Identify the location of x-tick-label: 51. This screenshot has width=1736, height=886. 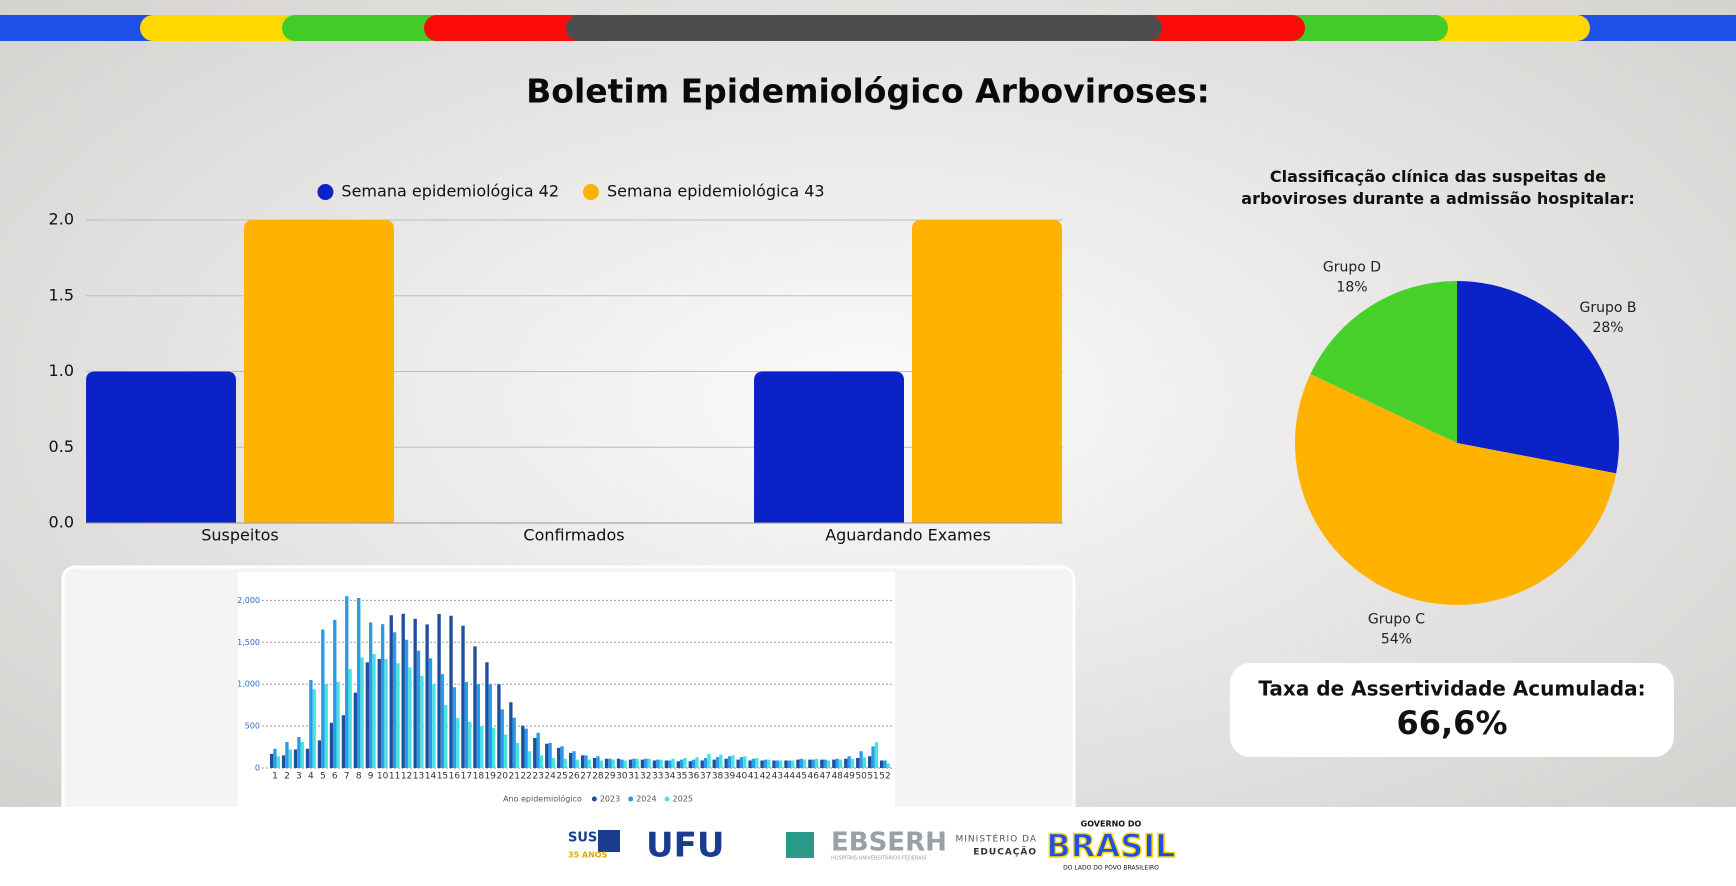
(872, 777).